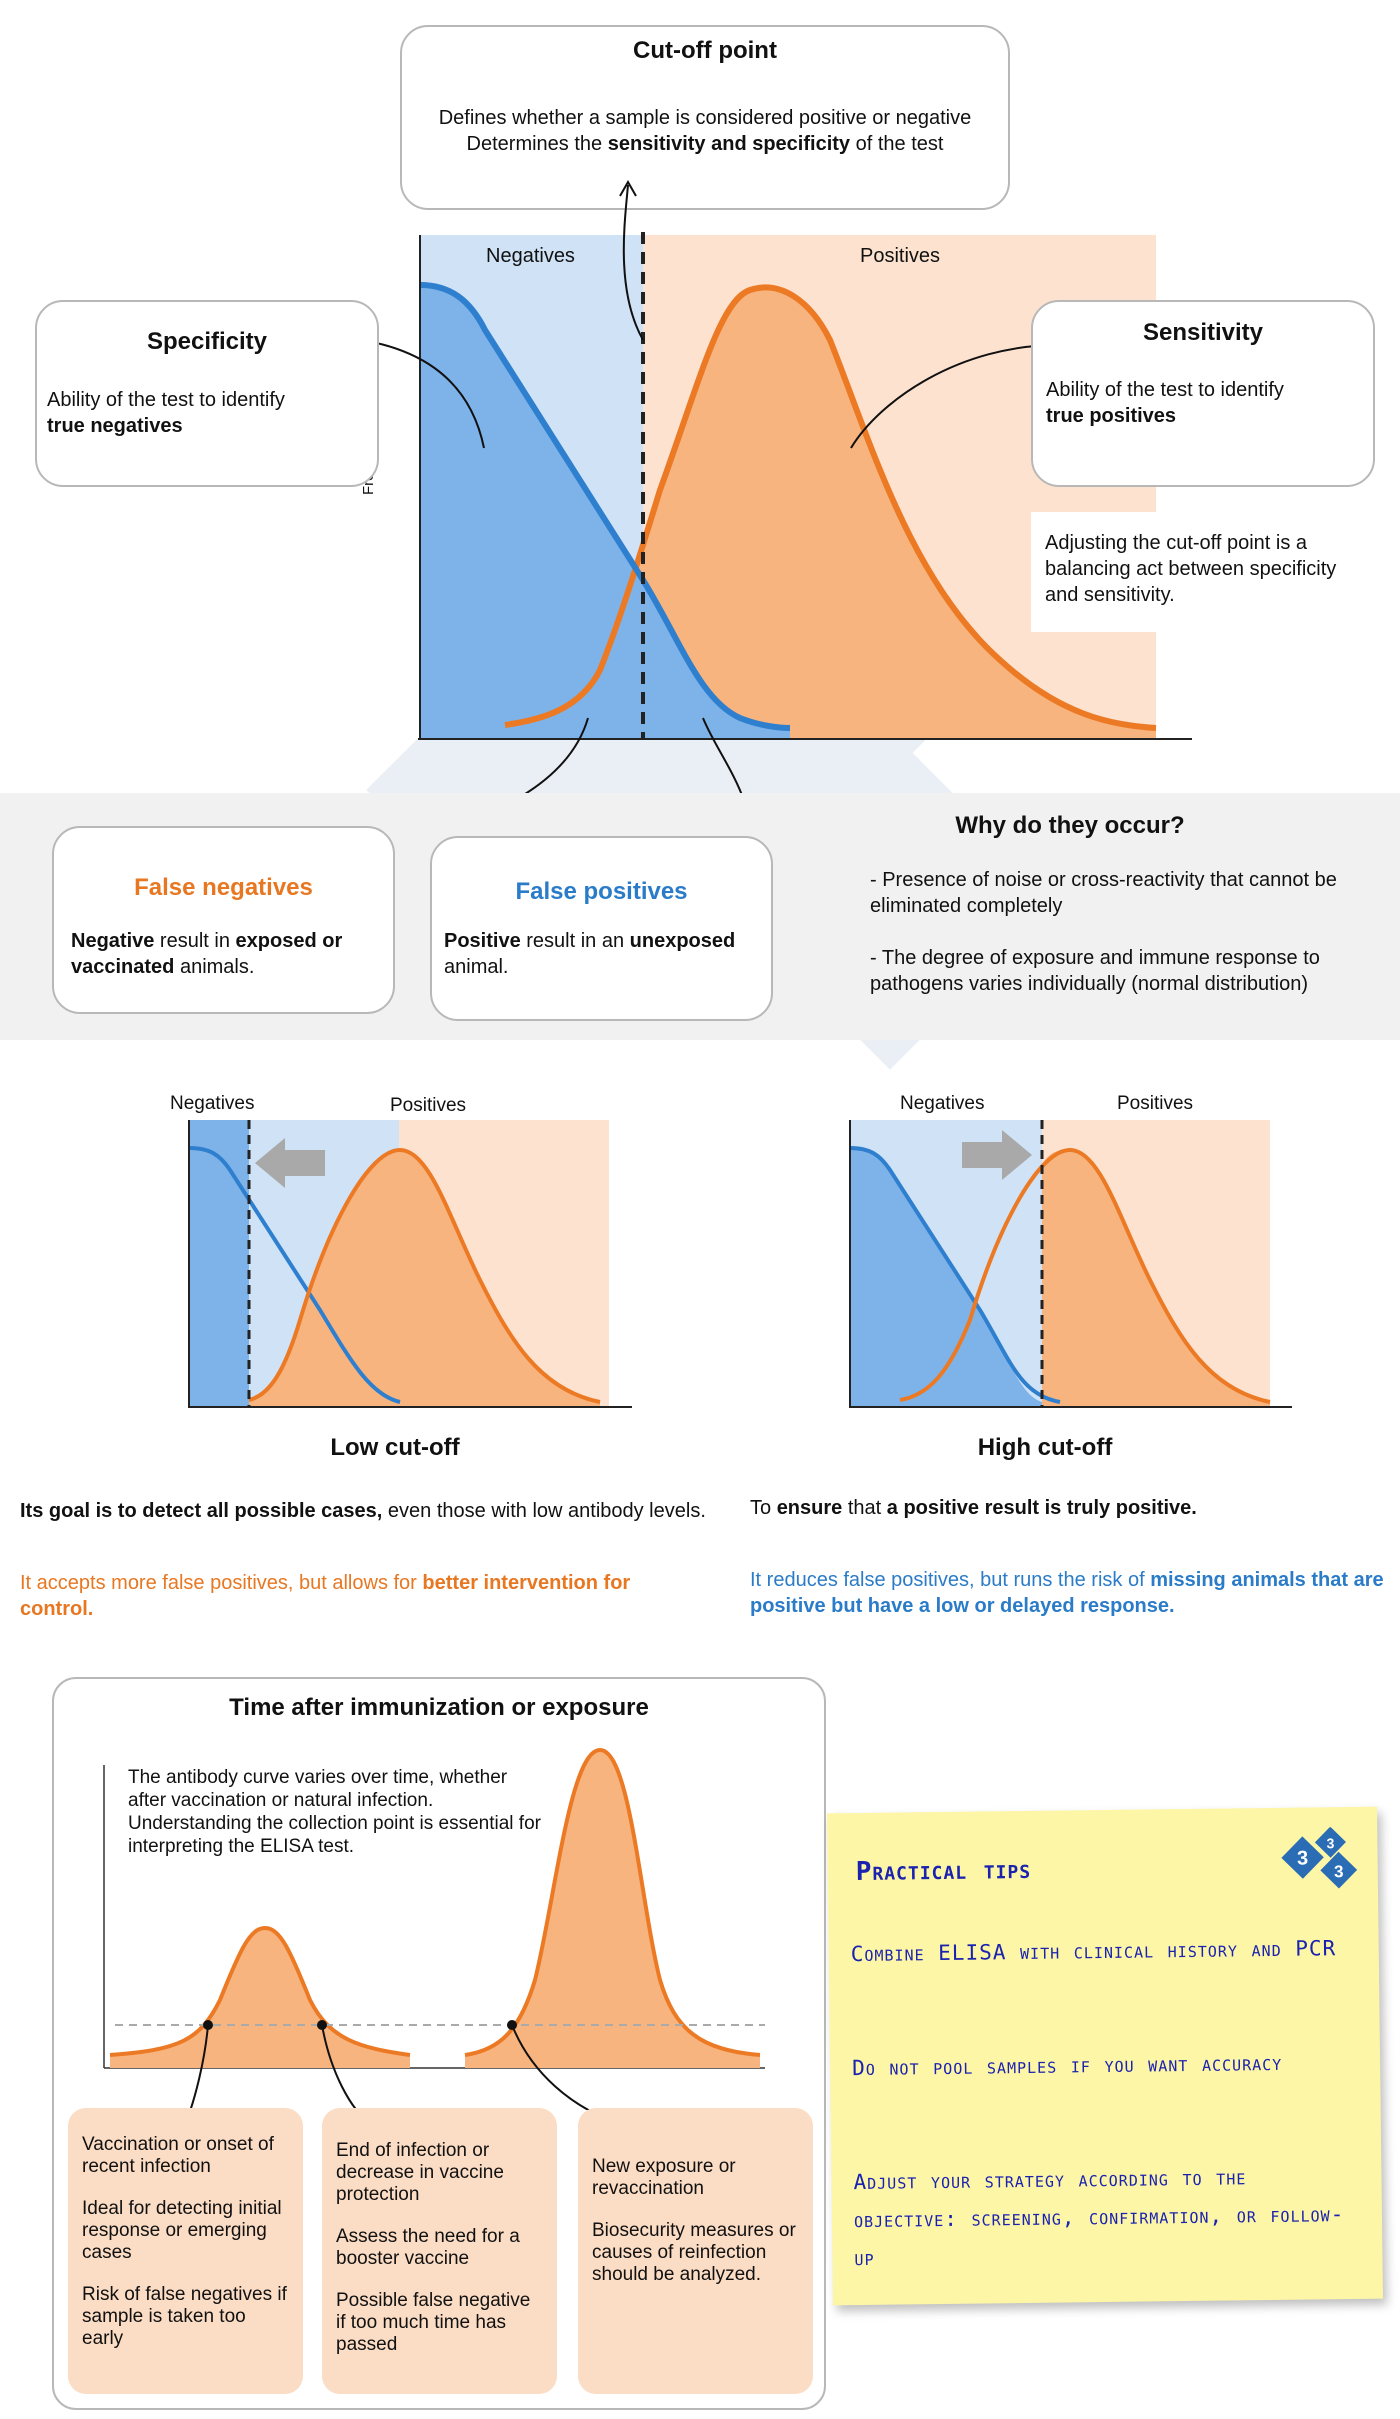 The image size is (1400, 2419). I want to click on time-panel-title: Time after immunization or exposure, so click(439, 1707).